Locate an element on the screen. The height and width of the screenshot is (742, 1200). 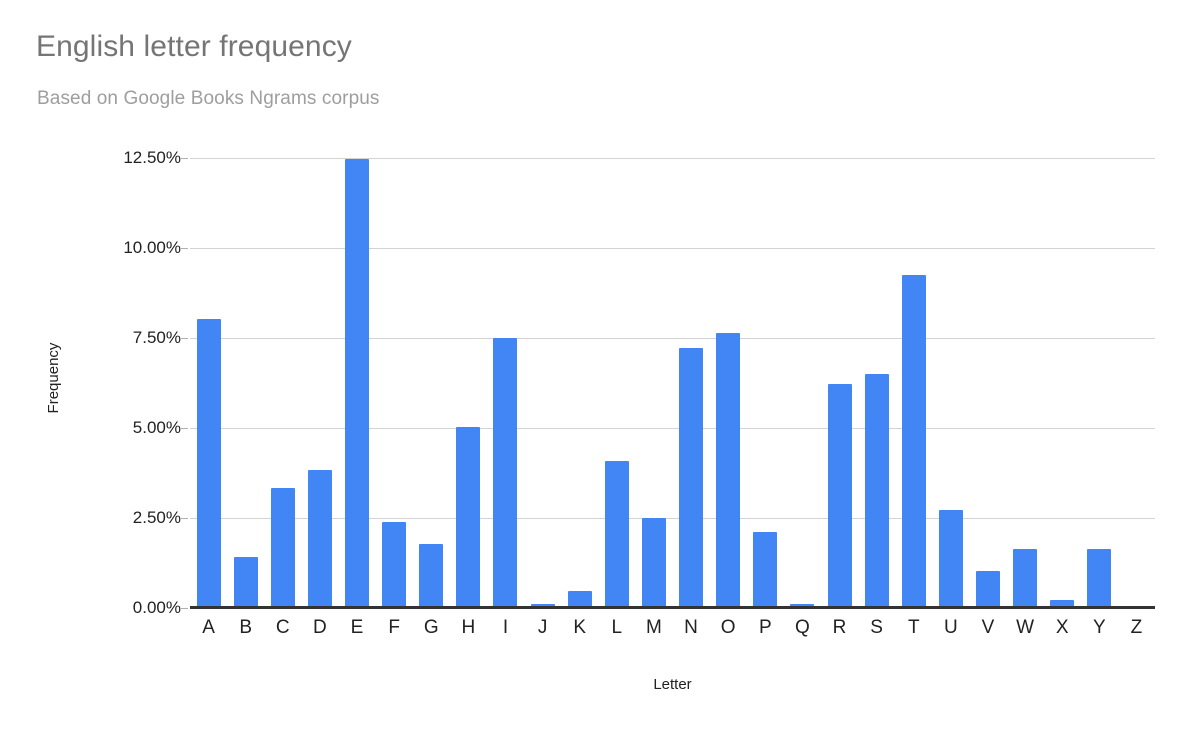
y-axis-title: Frequency is located at coordinates (53, 378).